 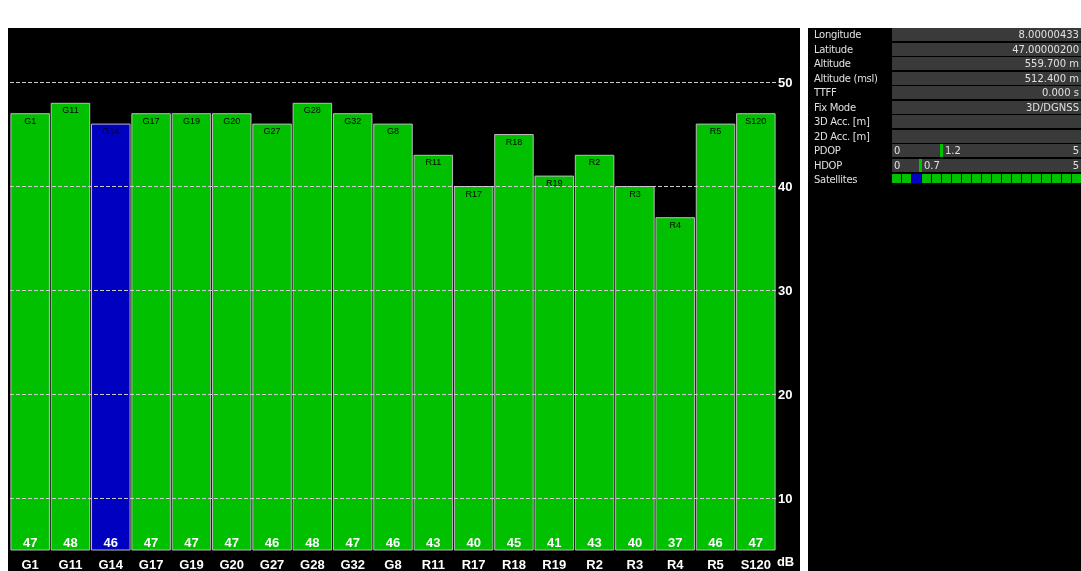 What do you see at coordinates (473, 564) in the screenshot?
I see `x-tick-label: R17` at bounding box center [473, 564].